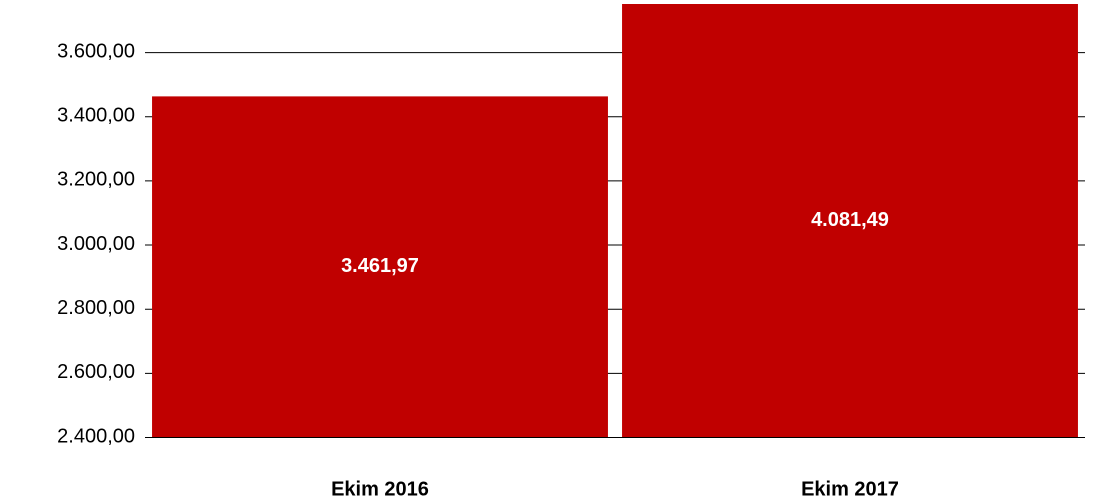 The height and width of the screenshot is (503, 1097). I want to click on y-tick-label: 3.600,00, so click(96, 51).